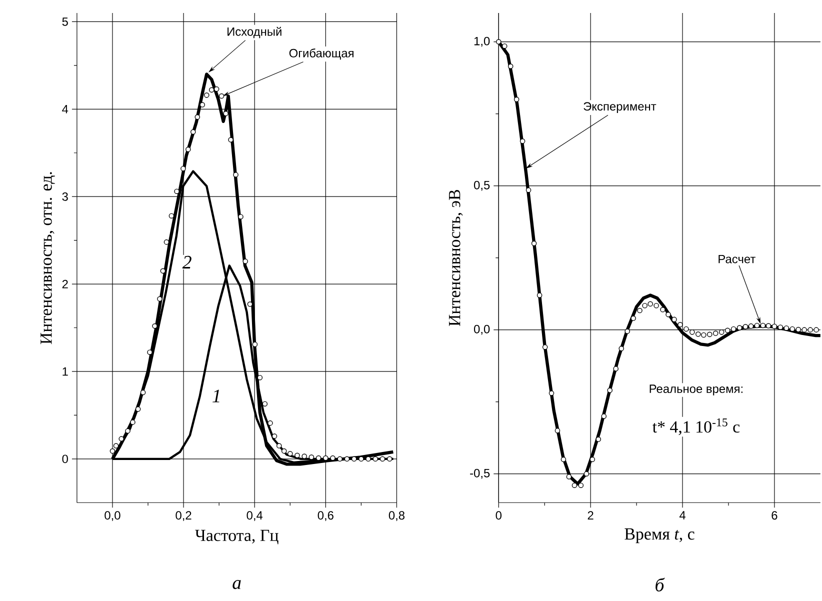  What do you see at coordinates (660, 585) in the screenshot?
I see `text: б` at bounding box center [660, 585].